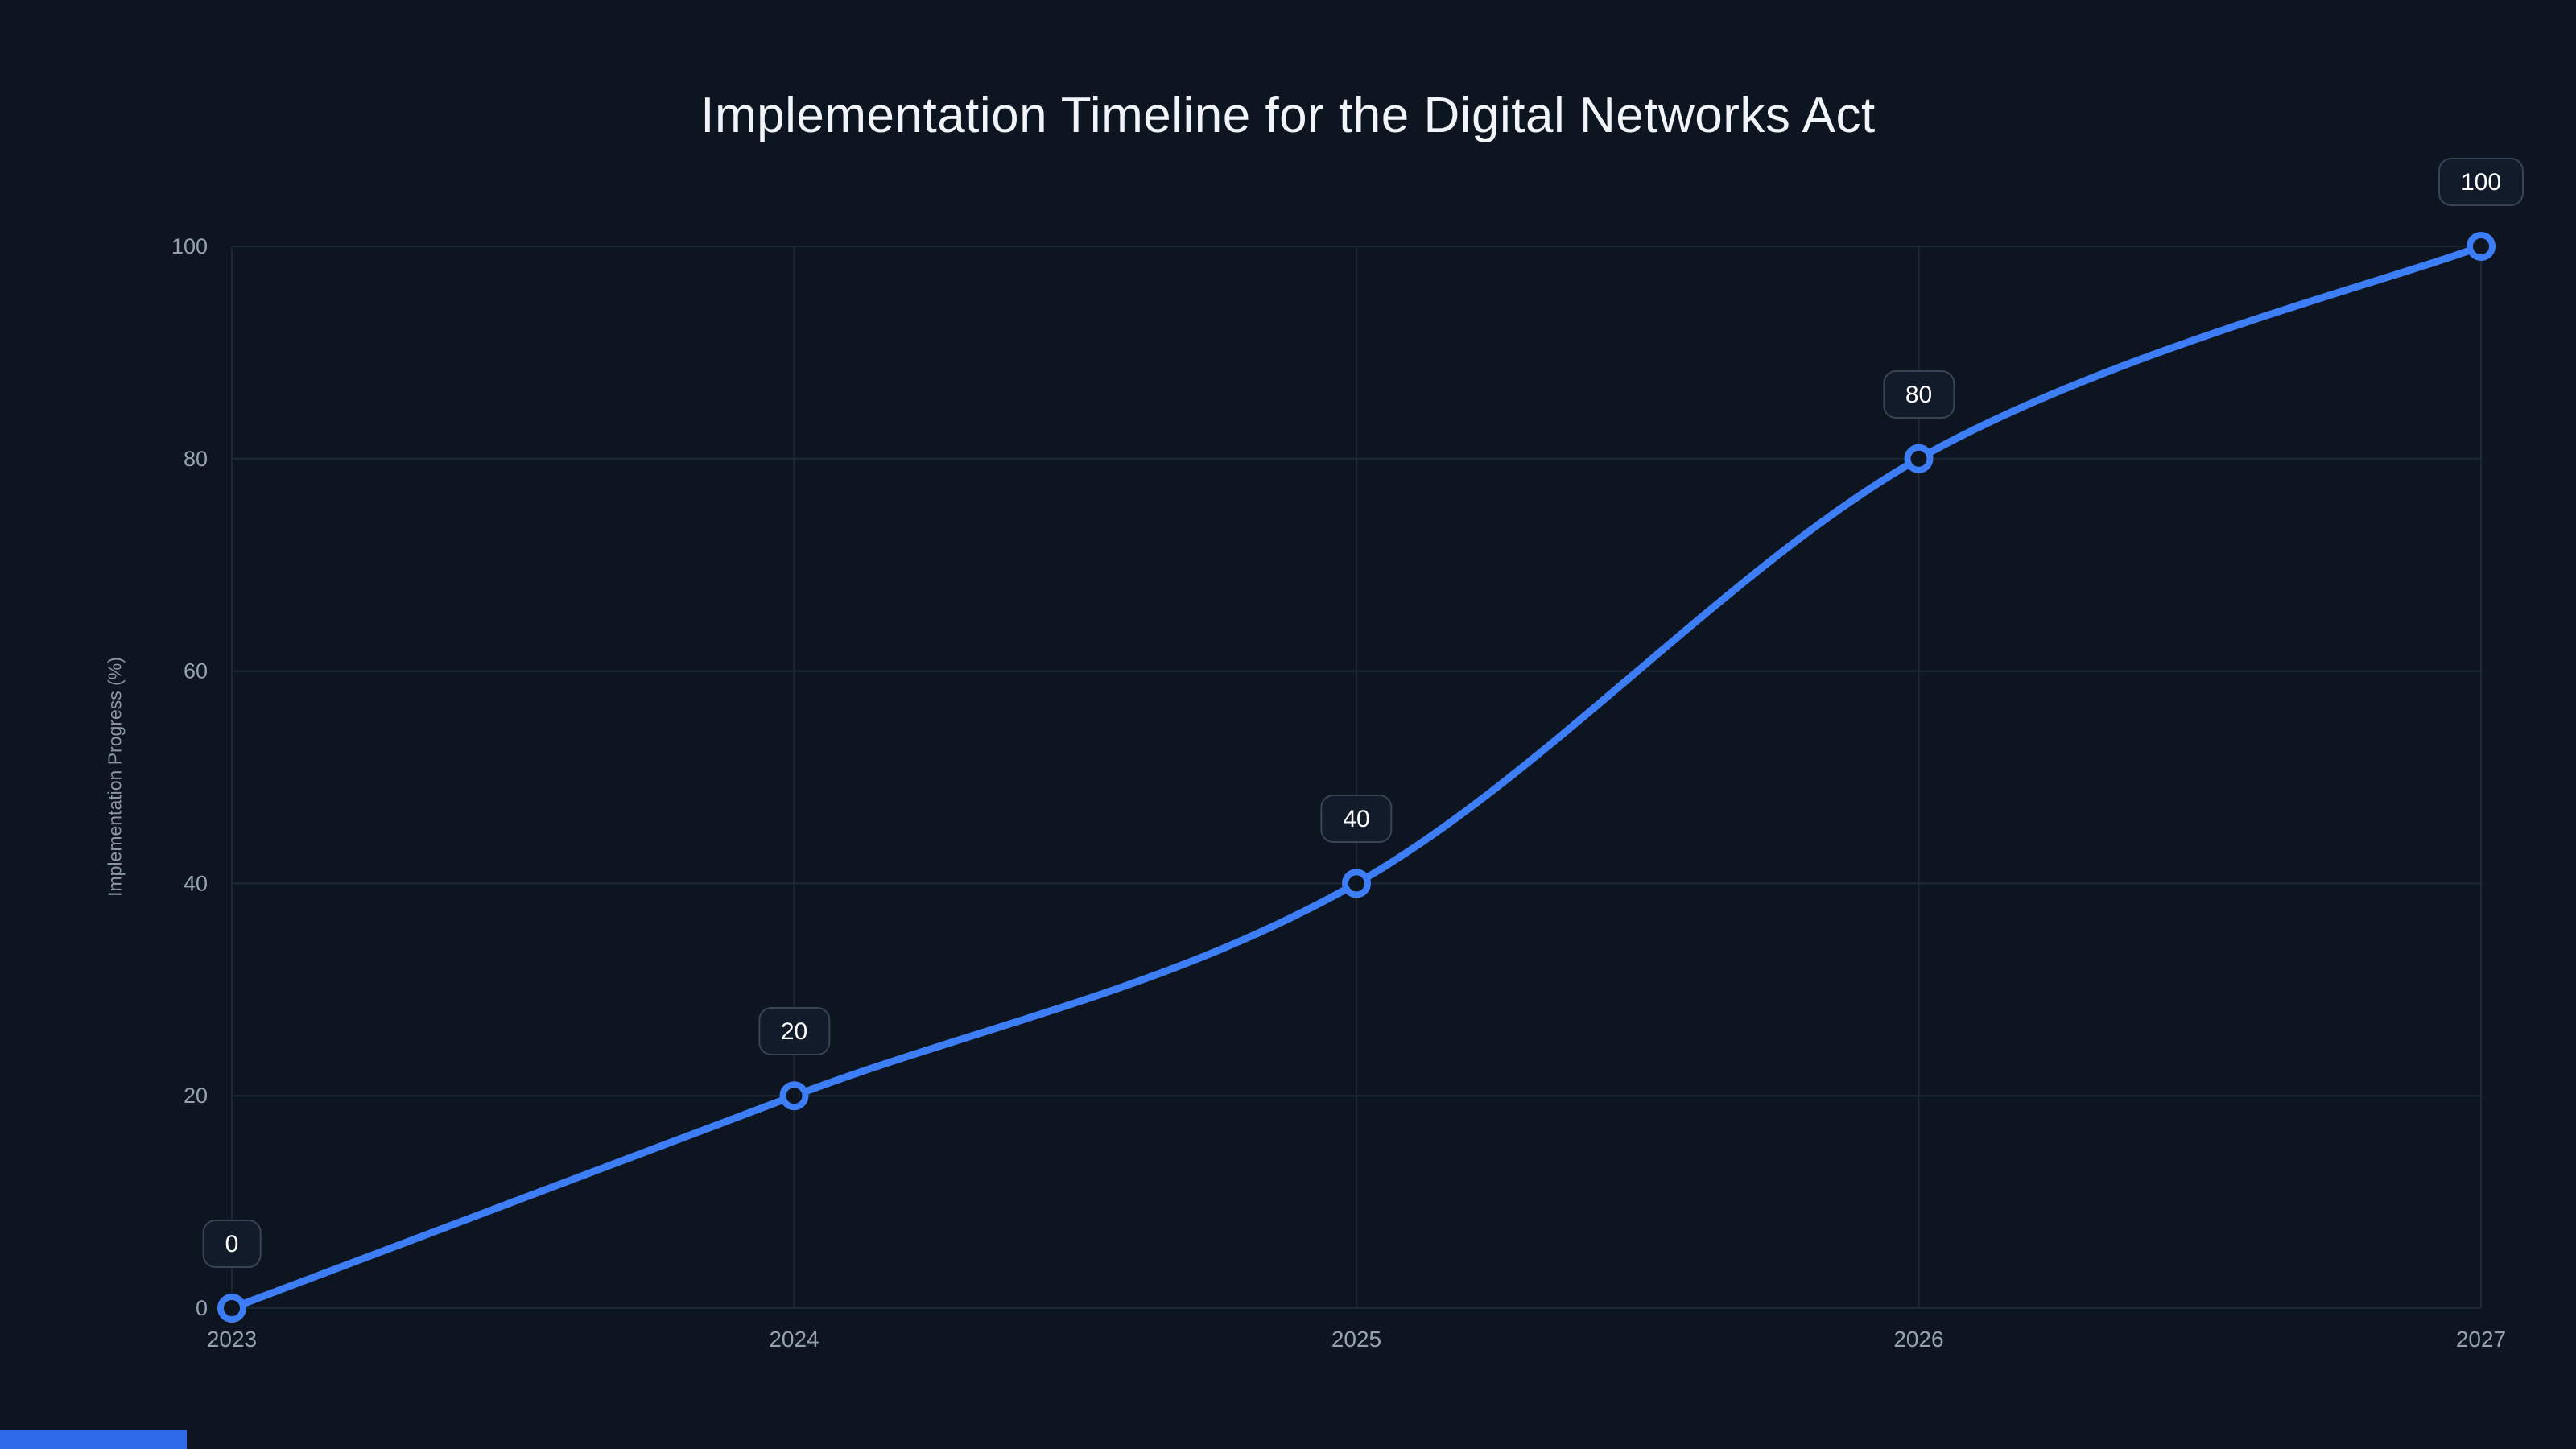 The image size is (2576, 1449). I want to click on x-tick-label: 2026, so click(1918, 1339).